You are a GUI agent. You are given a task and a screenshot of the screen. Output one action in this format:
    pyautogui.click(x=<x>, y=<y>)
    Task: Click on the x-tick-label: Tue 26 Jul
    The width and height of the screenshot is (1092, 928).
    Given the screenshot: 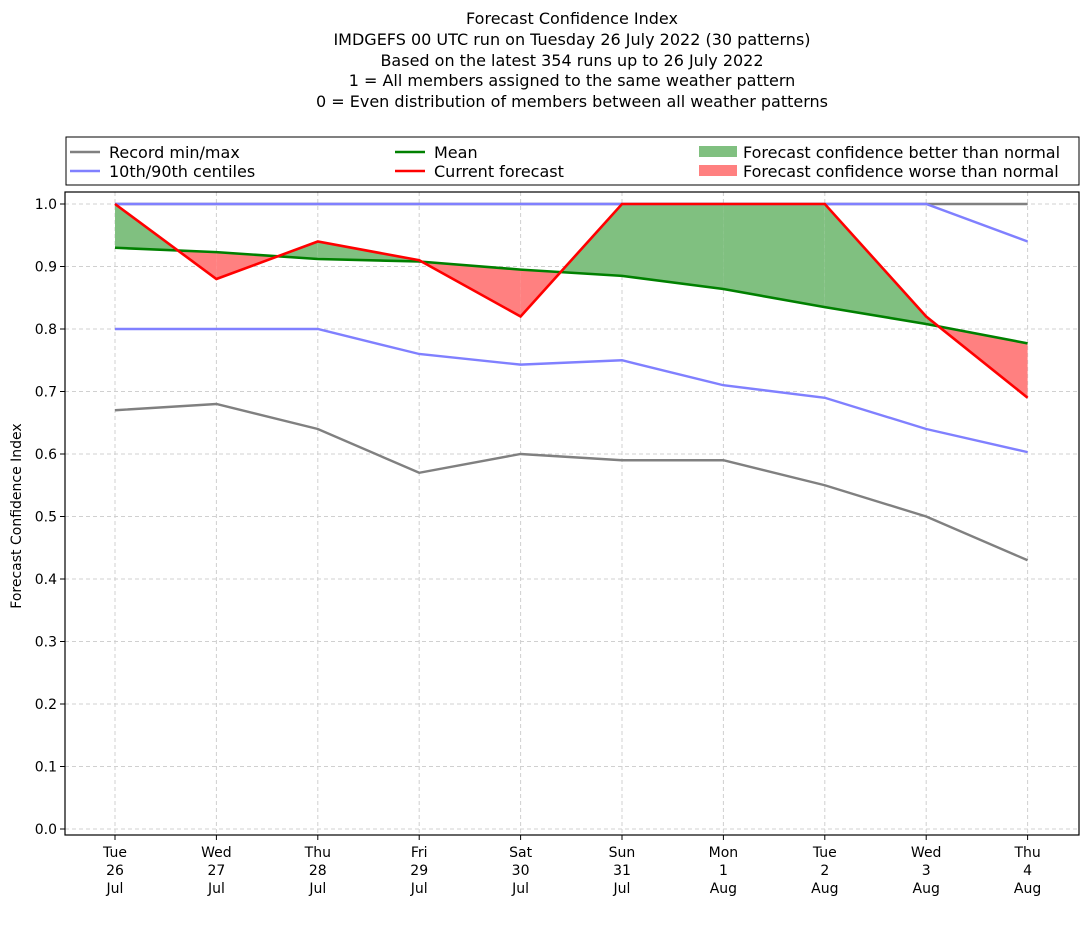 What is the action you would take?
    pyautogui.click(x=114, y=871)
    